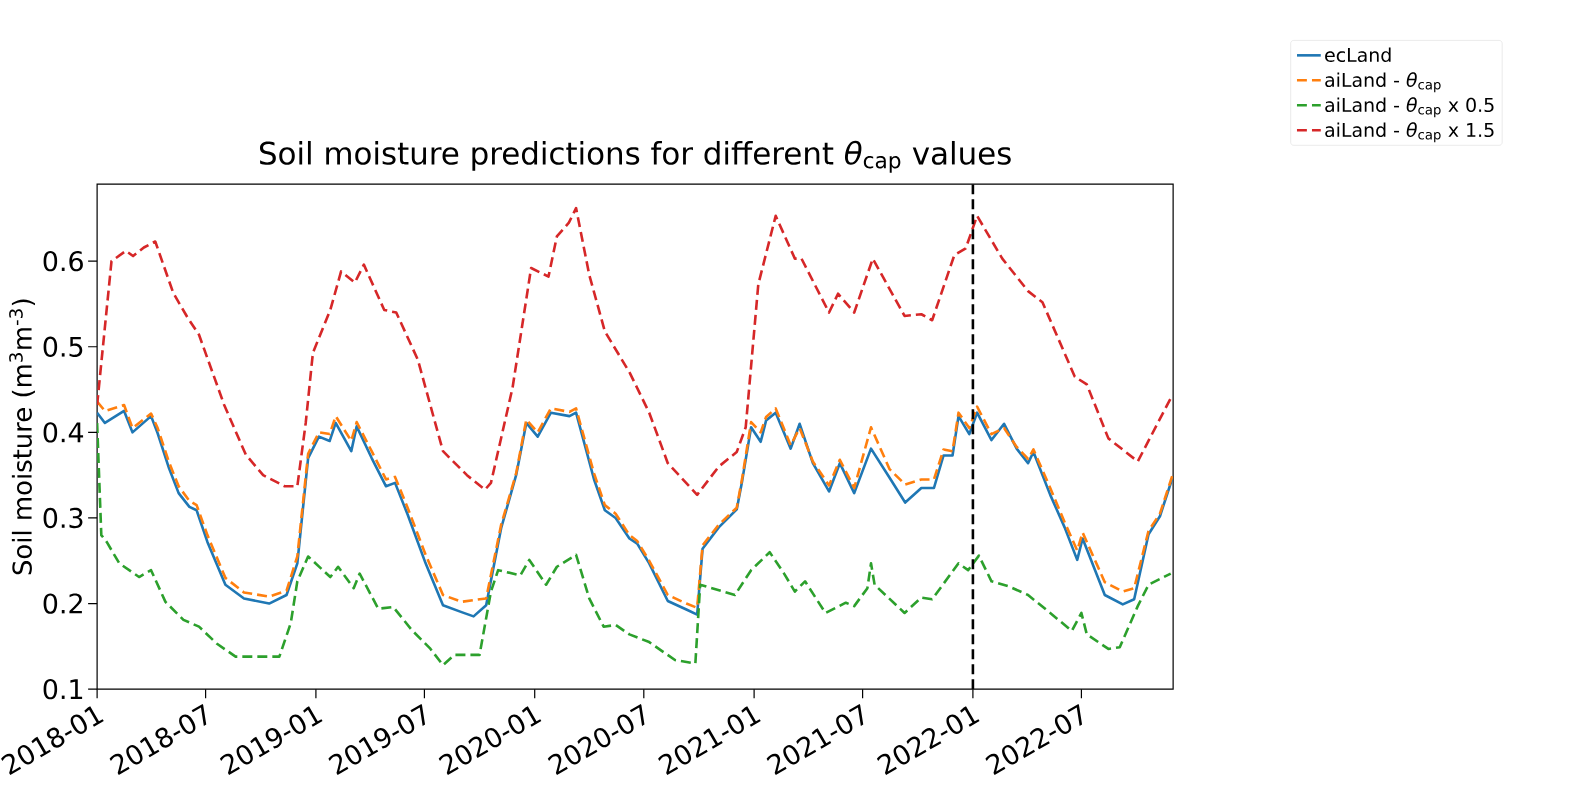 This screenshot has width=1572, height=797. Describe the element at coordinates (1383, 82) in the screenshot. I see `legend-label: aiLand - θ$_{cap}$` at that location.